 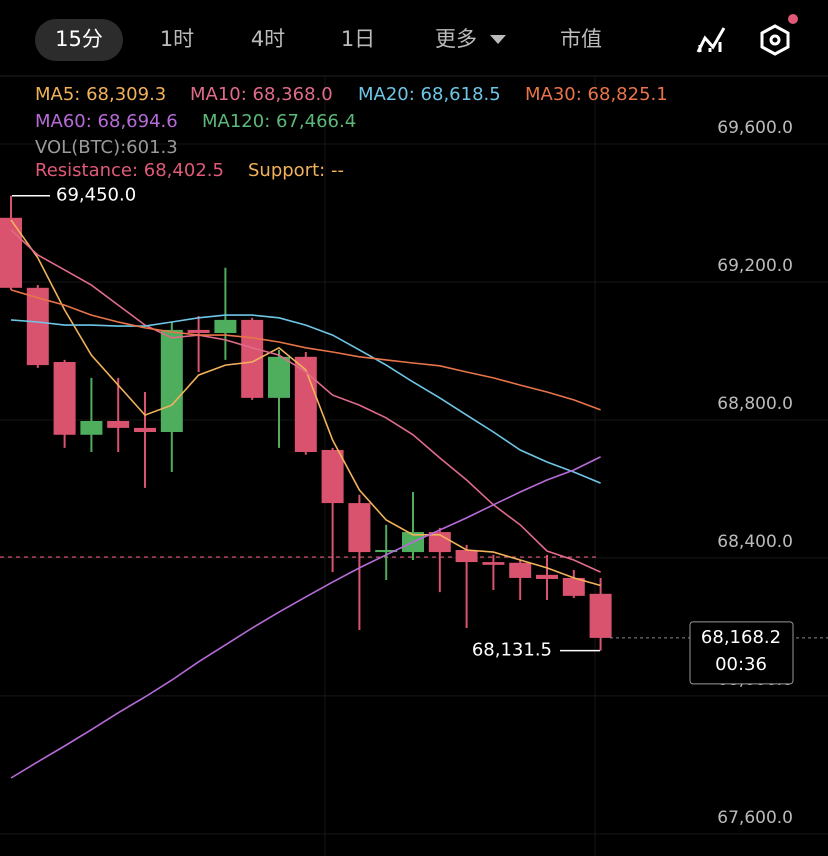 I want to click on high-marker-label: 69,450.0, so click(x=96, y=195).